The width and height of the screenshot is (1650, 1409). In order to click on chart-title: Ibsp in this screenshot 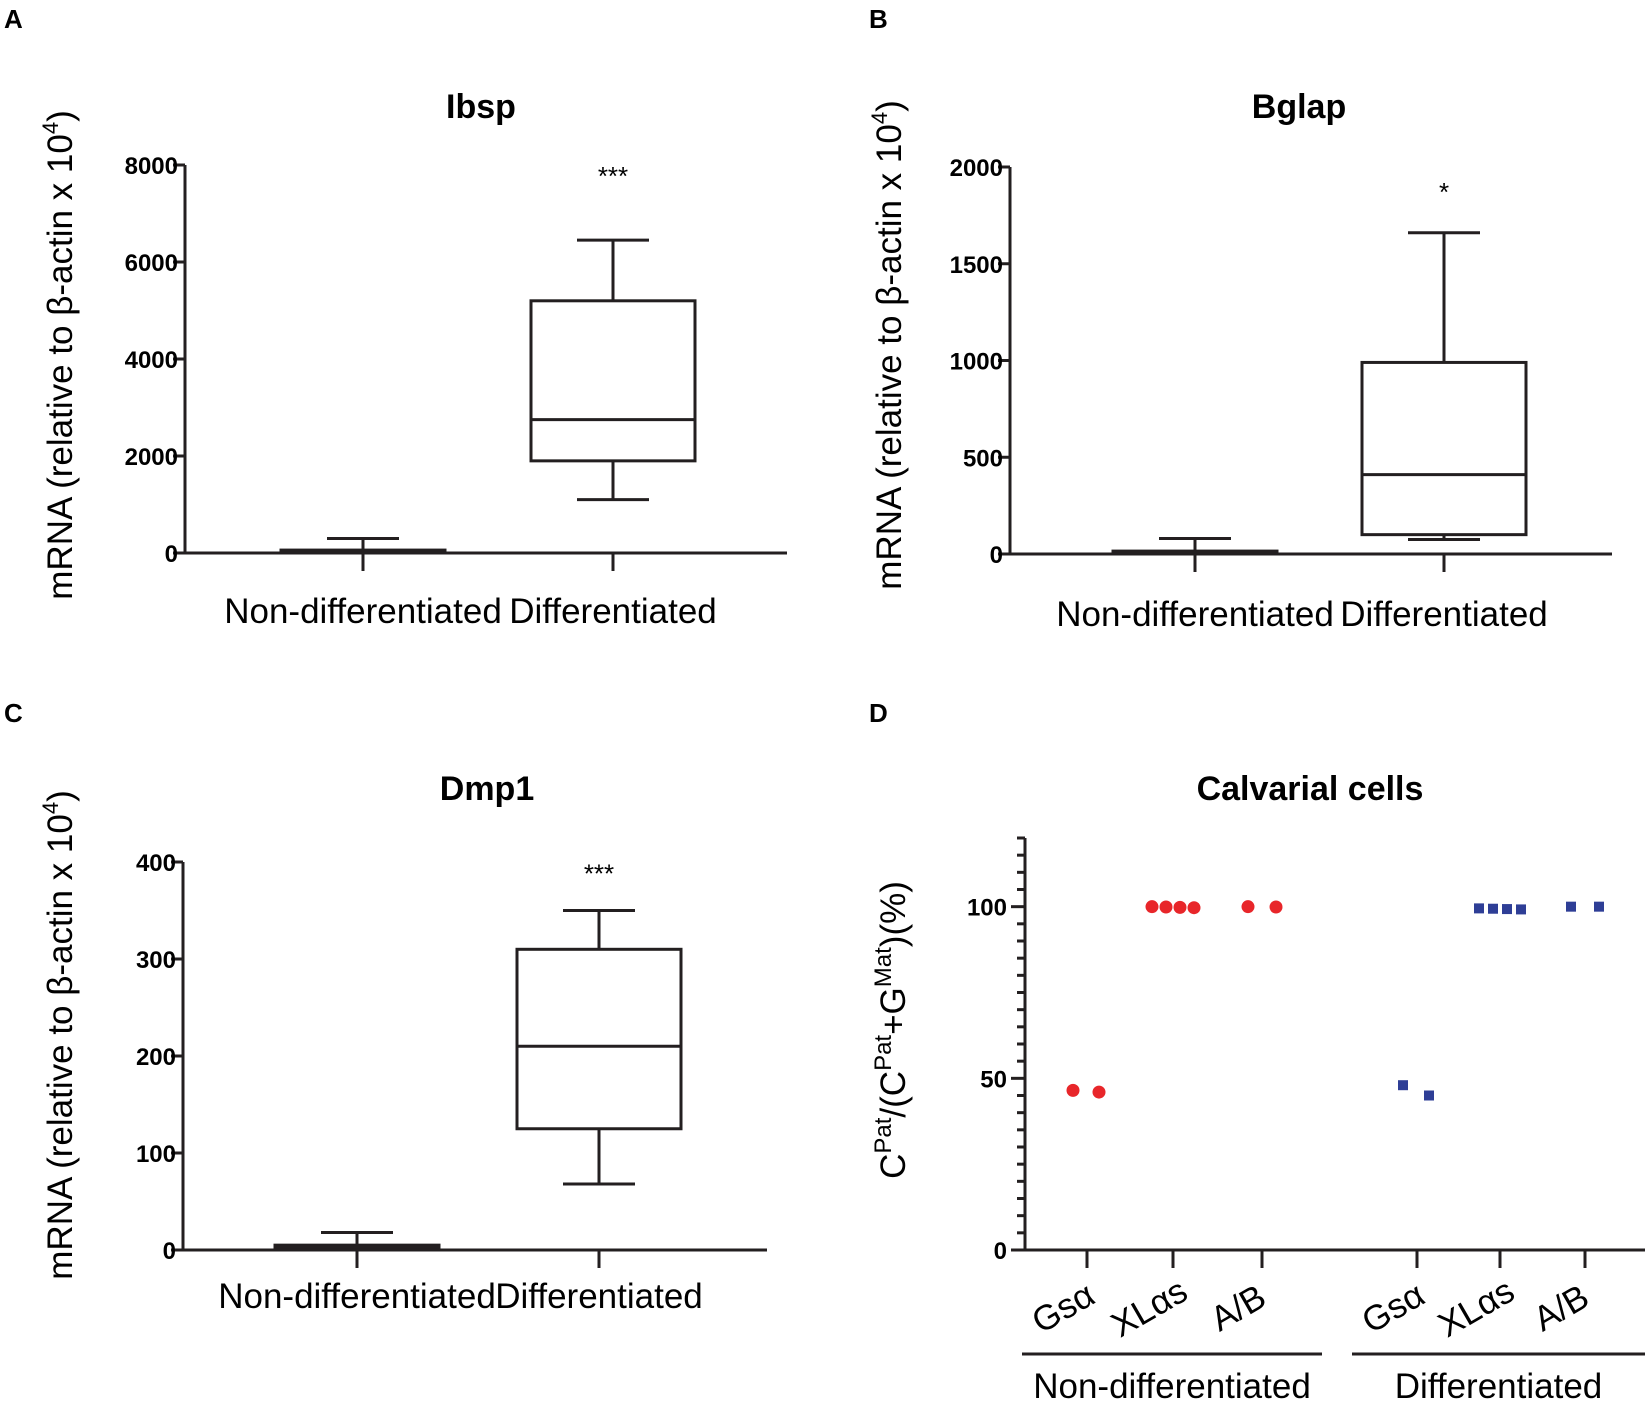, I will do `click(481, 107)`.